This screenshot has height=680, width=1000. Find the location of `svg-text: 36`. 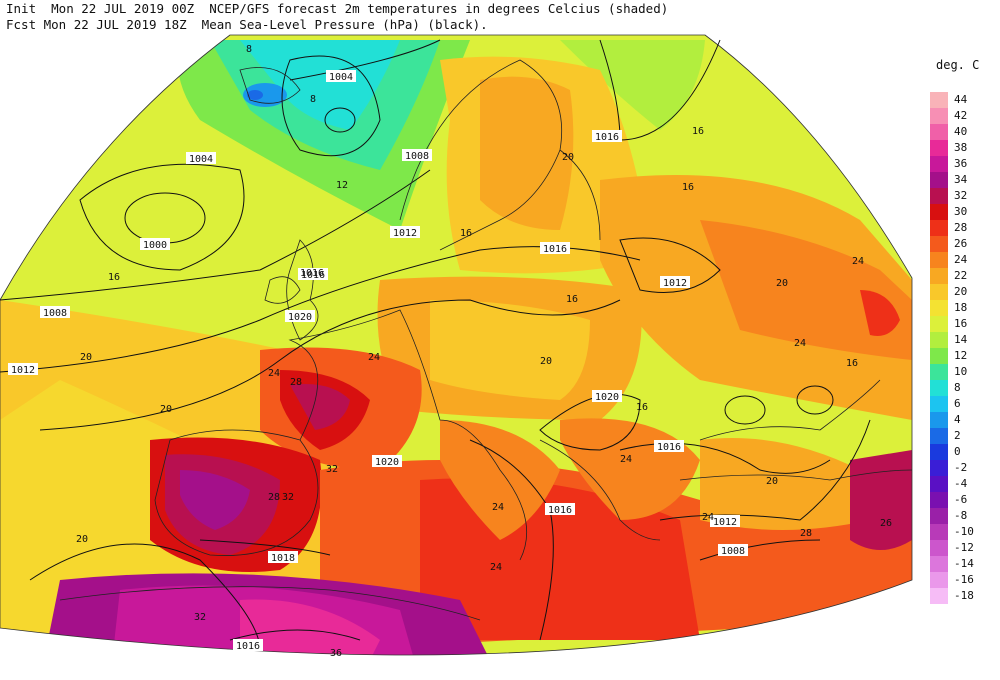

svg-text: 36 is located at coordinates (336, 653).